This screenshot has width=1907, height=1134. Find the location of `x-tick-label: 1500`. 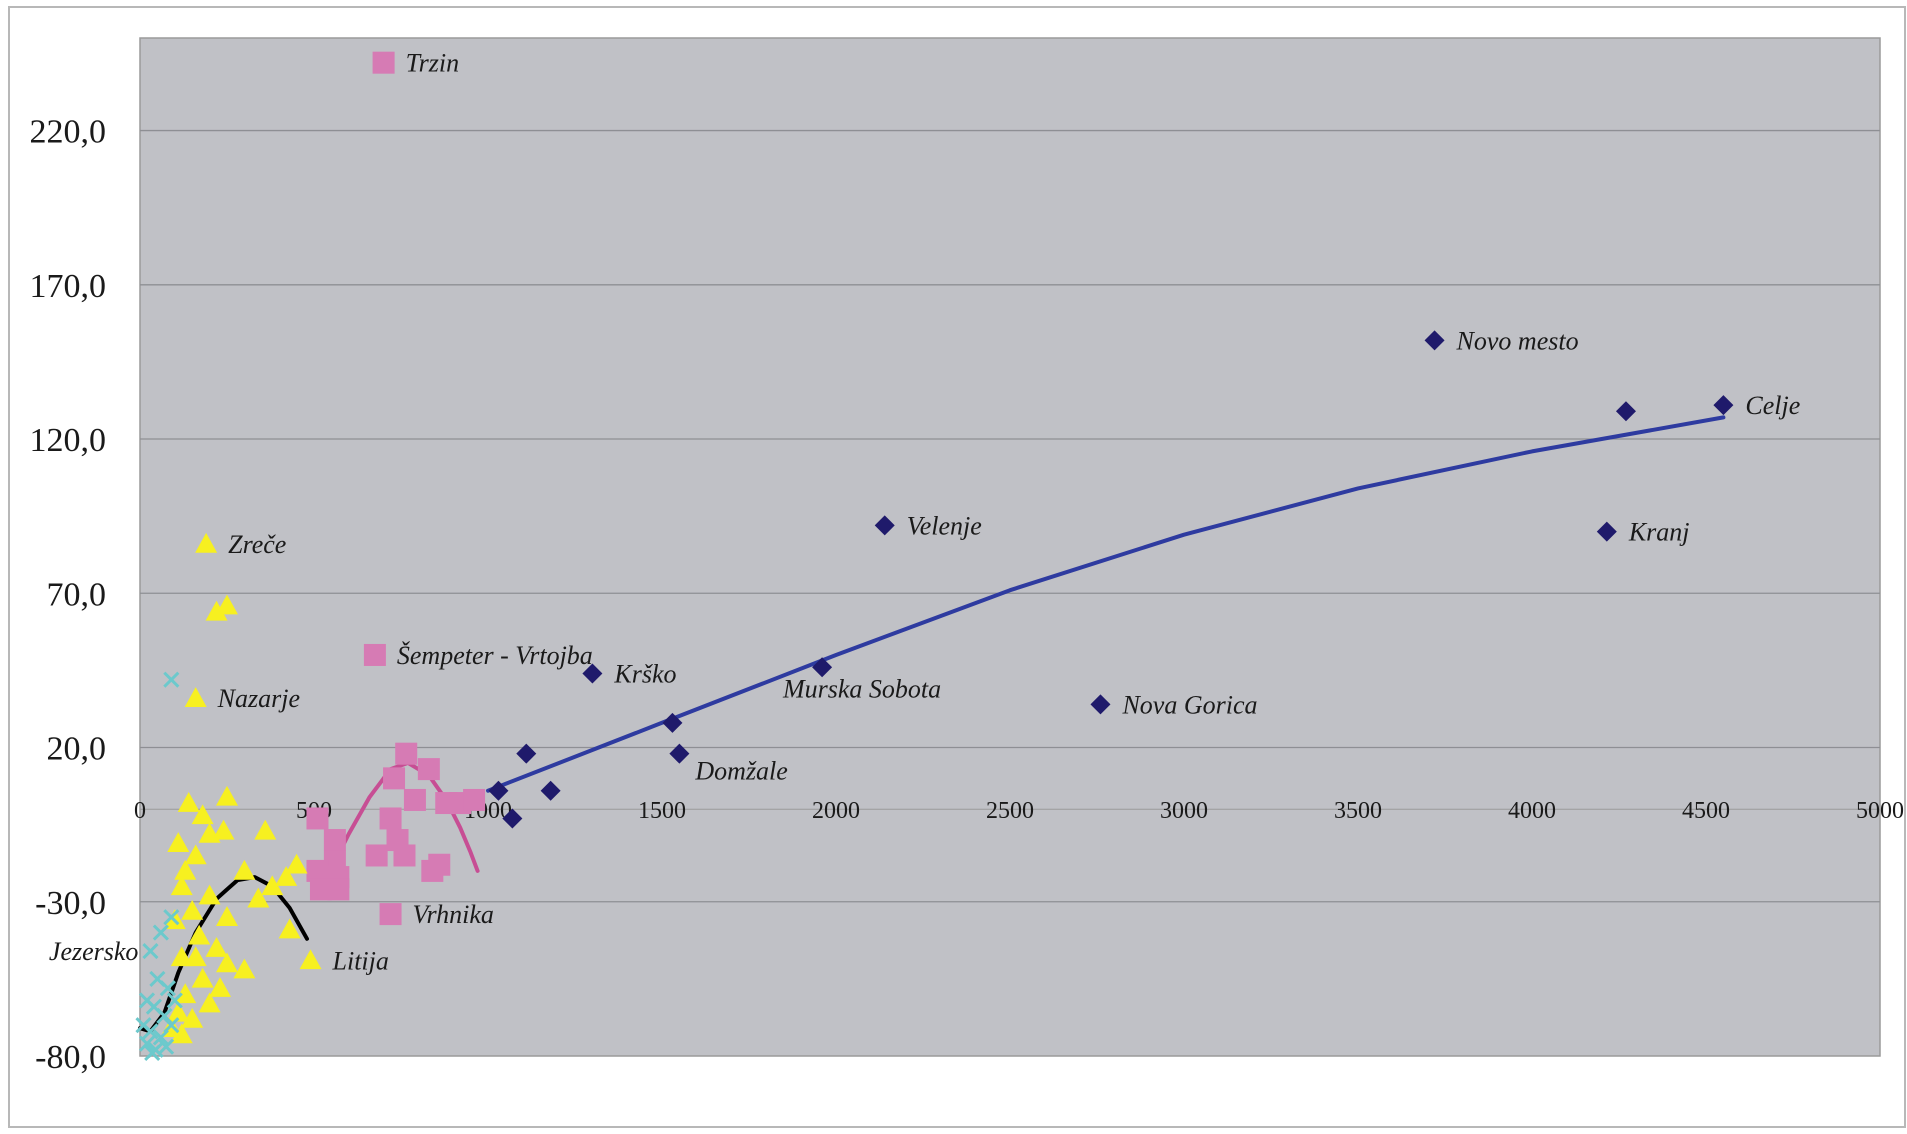

x-tick-label: 1500 is located at coordinates (662, 811).